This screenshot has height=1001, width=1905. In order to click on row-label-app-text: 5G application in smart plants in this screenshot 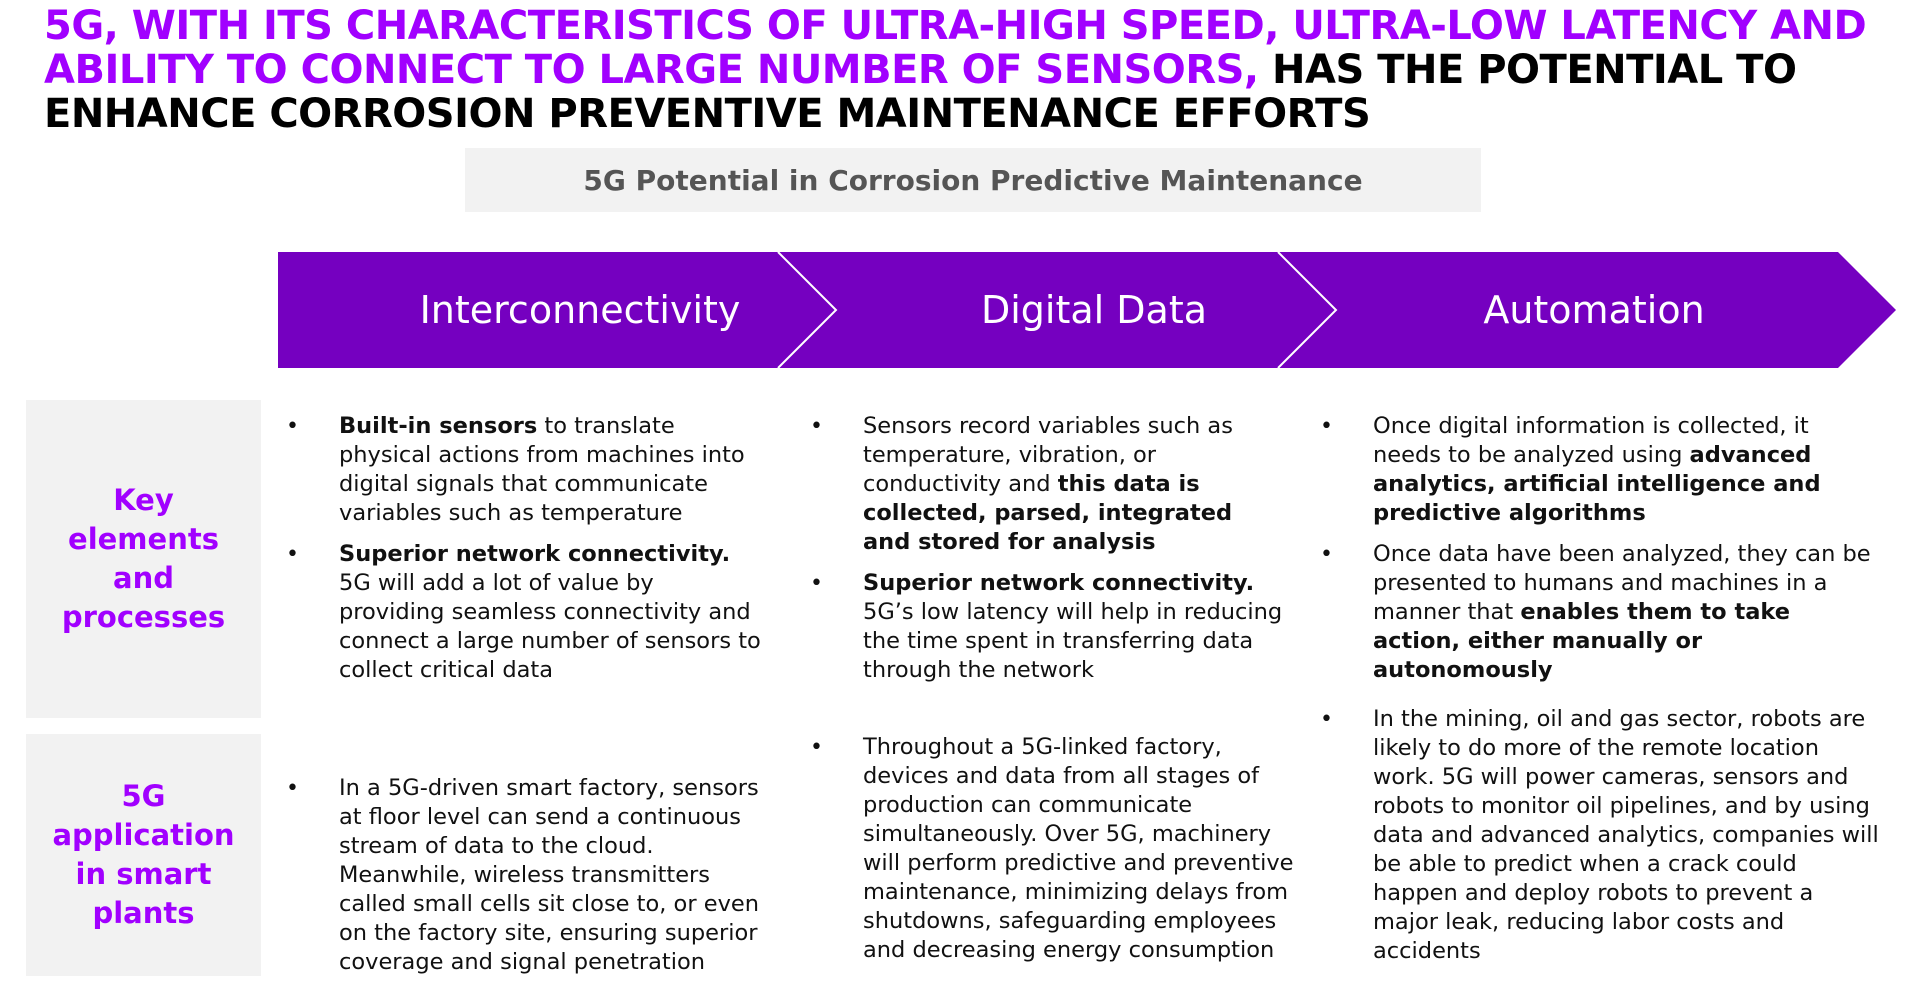, I will do `click(143, 854)`.